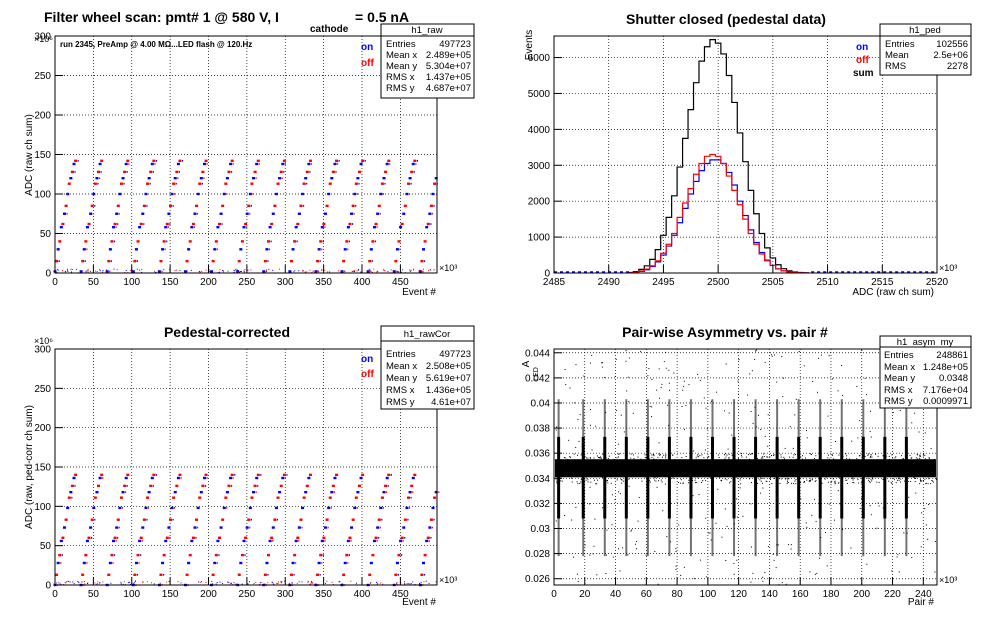 The width and height of the screenshot is (996, 622). What do you see at coordinates (46, 546) in the screenshot?
I see `y-tick-label: 50` at bounding box center [46, 546].